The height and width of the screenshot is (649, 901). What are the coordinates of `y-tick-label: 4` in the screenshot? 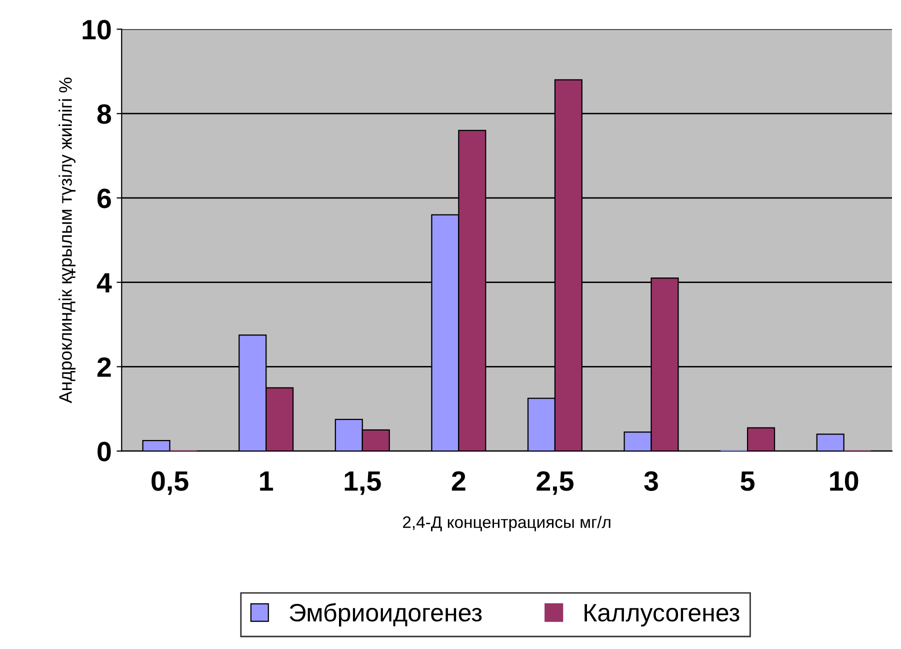 It's located at (104, 282).